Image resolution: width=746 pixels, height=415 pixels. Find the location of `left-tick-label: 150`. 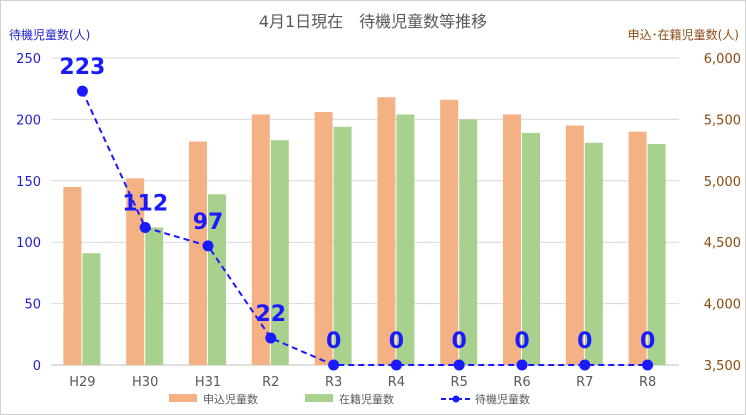

left-tick-label: 150 is located at coordinates (28, 182).